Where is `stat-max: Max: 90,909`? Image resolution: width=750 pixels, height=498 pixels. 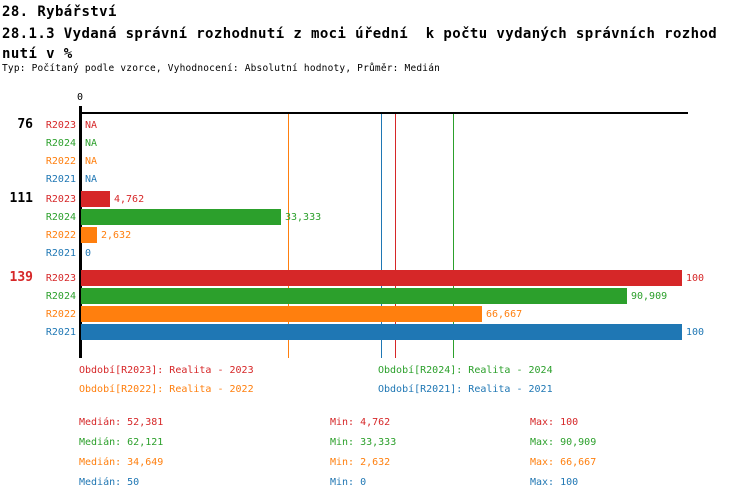 stat-max: Max: 90,909 is located at coordinates (563, 442).